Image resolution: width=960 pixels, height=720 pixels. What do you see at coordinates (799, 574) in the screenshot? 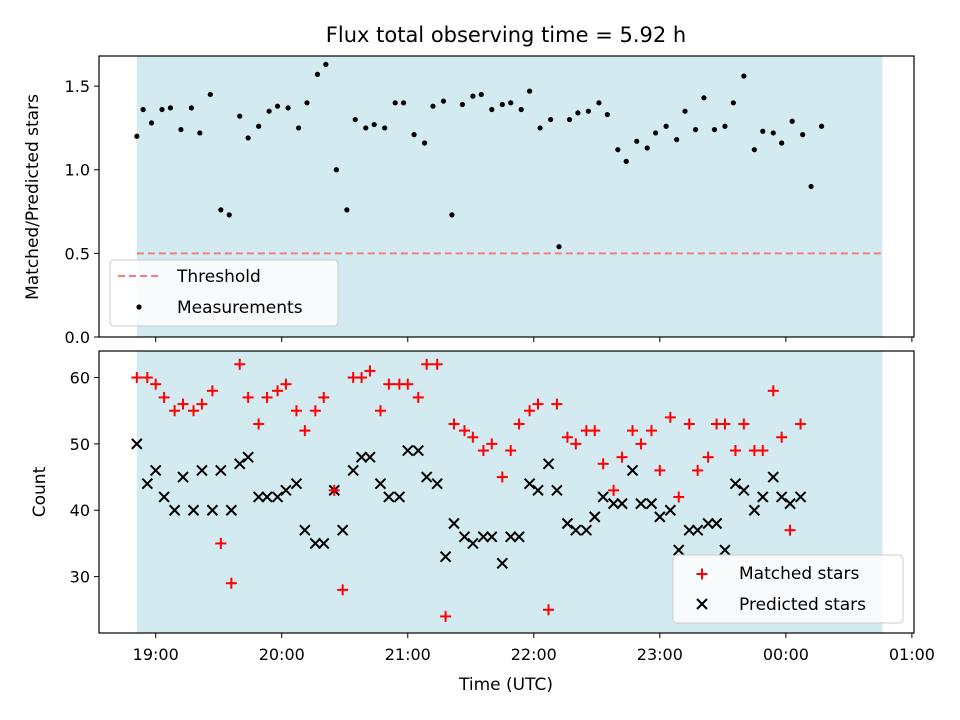
I see `legend-matched-label: Matched stars` at bounding box center [799, 574].